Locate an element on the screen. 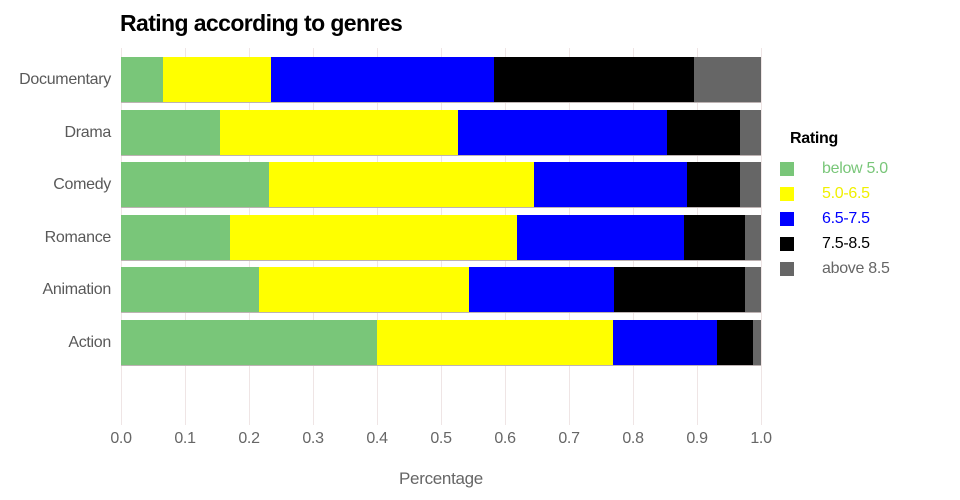  legend-label: 7.5-8.5 is located at coordinates (846, 243).